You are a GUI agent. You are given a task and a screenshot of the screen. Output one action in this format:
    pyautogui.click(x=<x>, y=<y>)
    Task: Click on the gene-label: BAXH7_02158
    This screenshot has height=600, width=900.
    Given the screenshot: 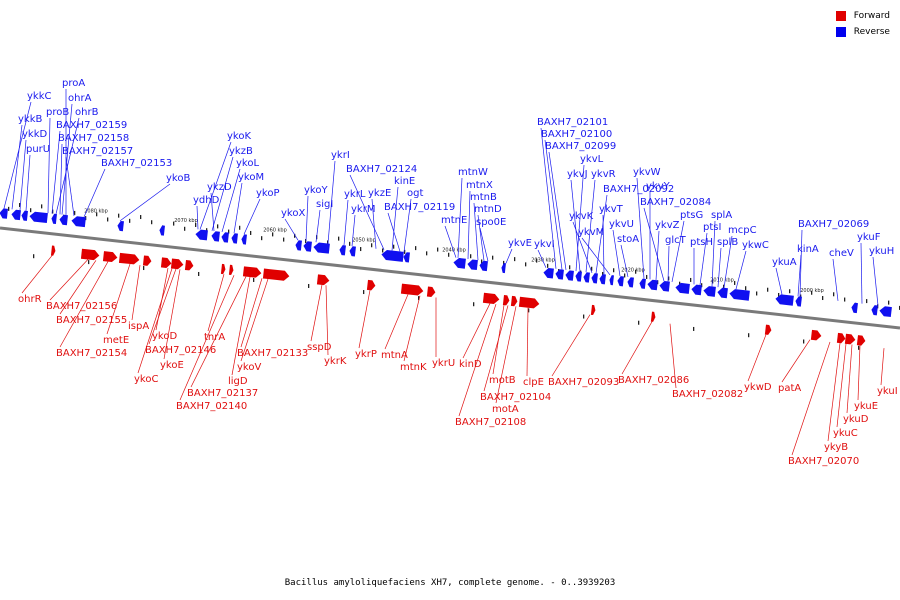 What is the action you would take?
    pyautogui.click(x=93, y=138)
    